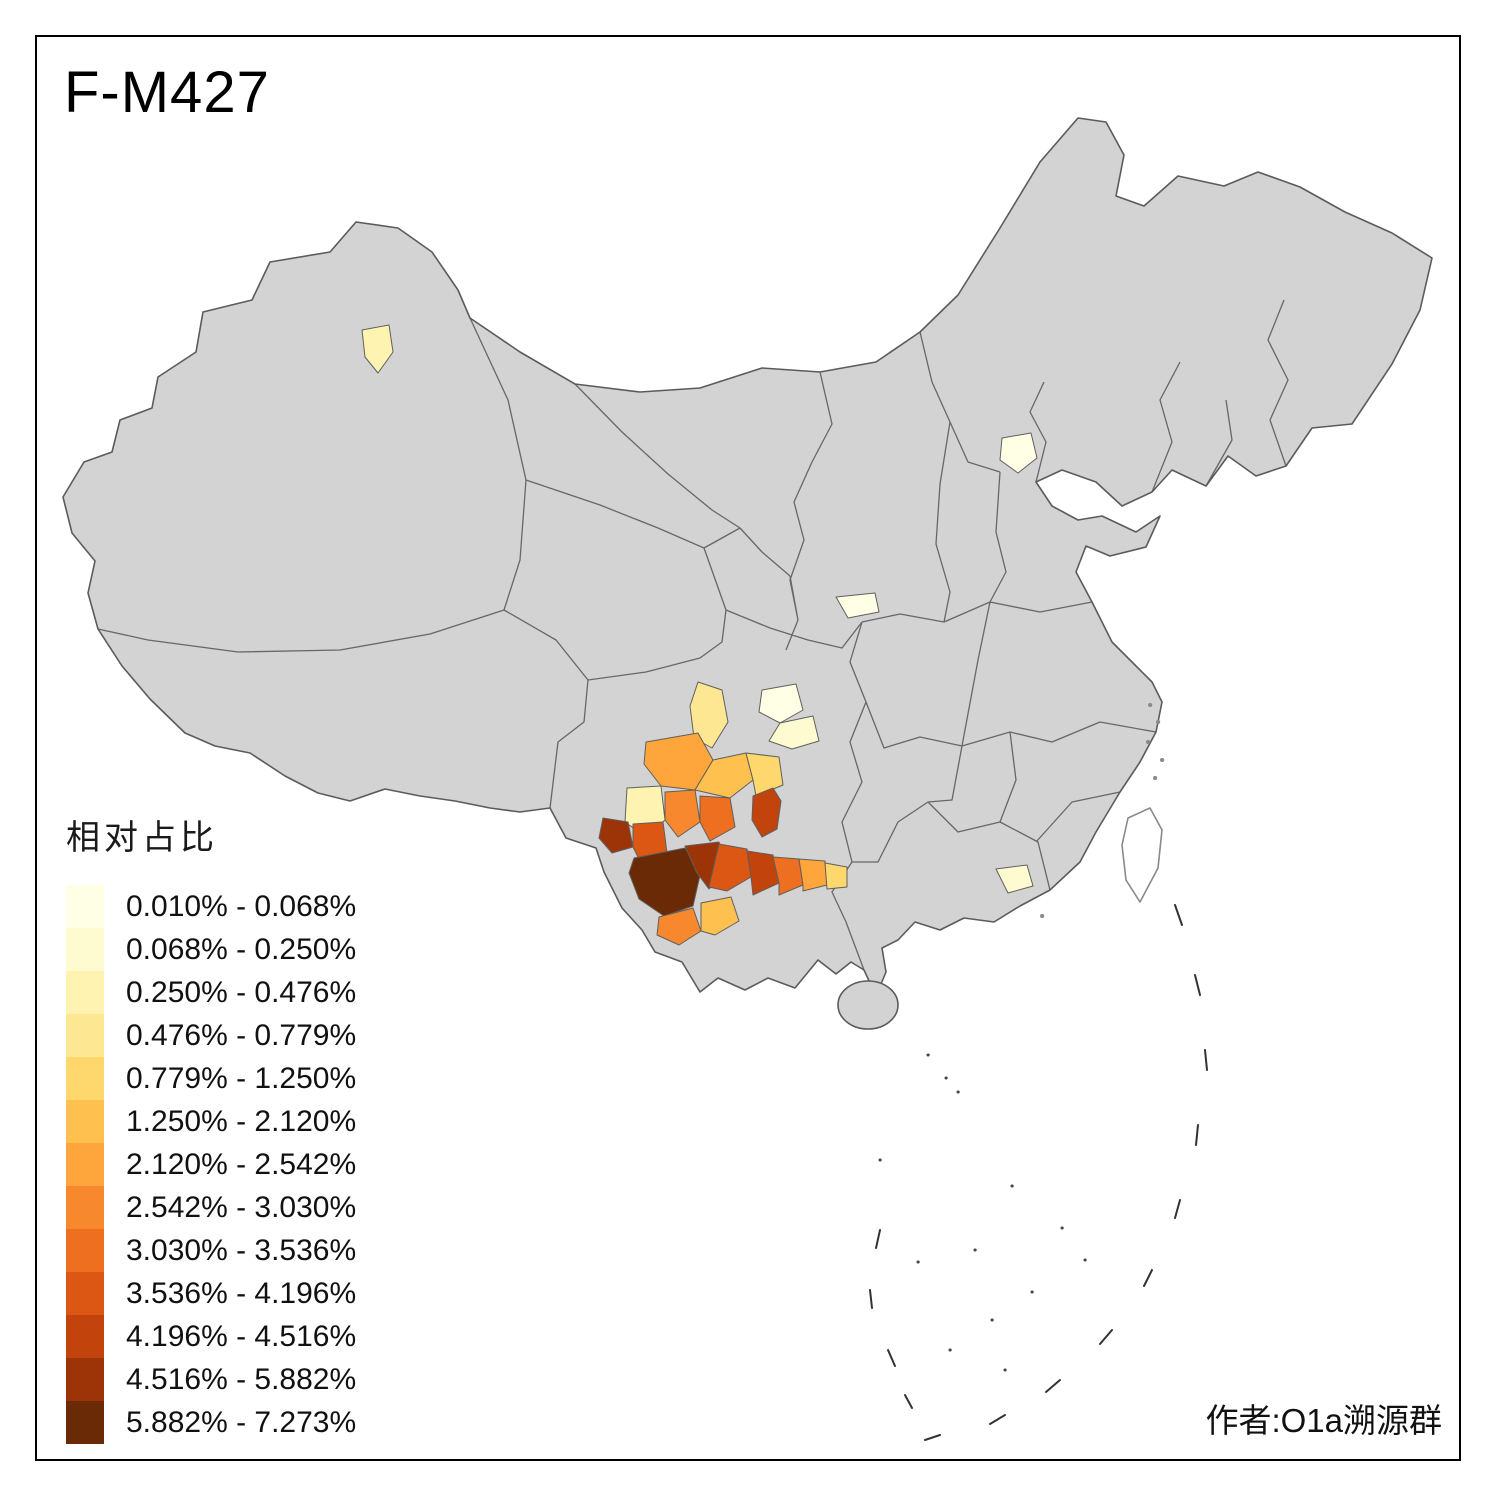 The height and width of the screenshot is (1500, 1500). I want to click on nine-dash-line, so click(1038, 1172).